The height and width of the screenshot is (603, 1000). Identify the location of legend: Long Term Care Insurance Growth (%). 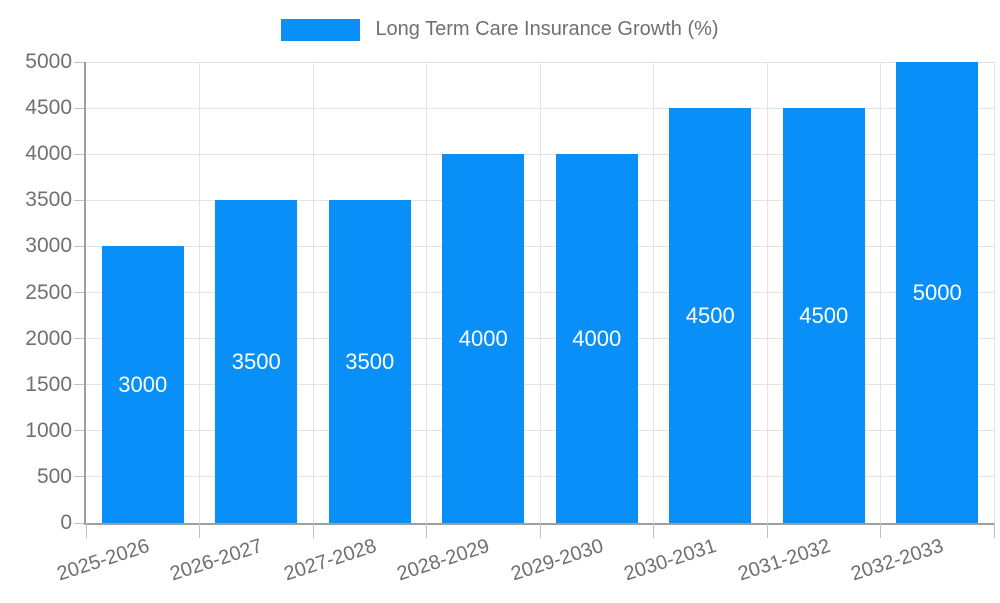
(500, 29).